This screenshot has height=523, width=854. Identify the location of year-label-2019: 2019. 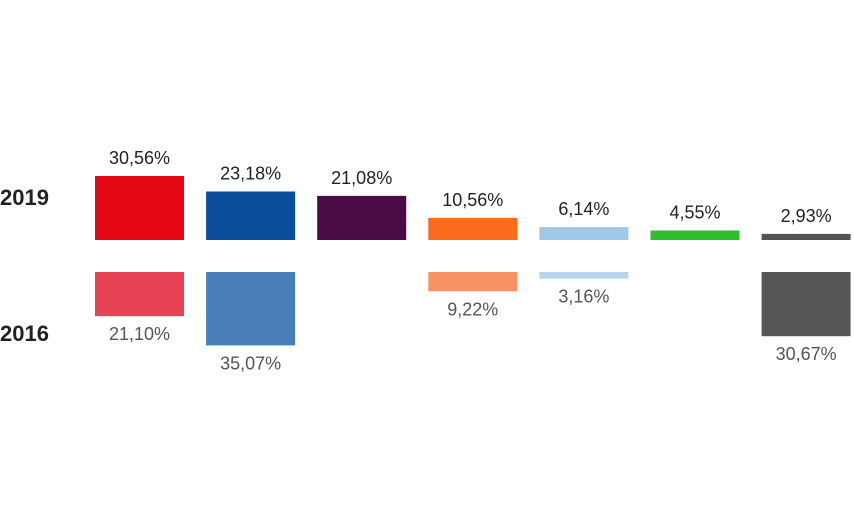
(24, 197).